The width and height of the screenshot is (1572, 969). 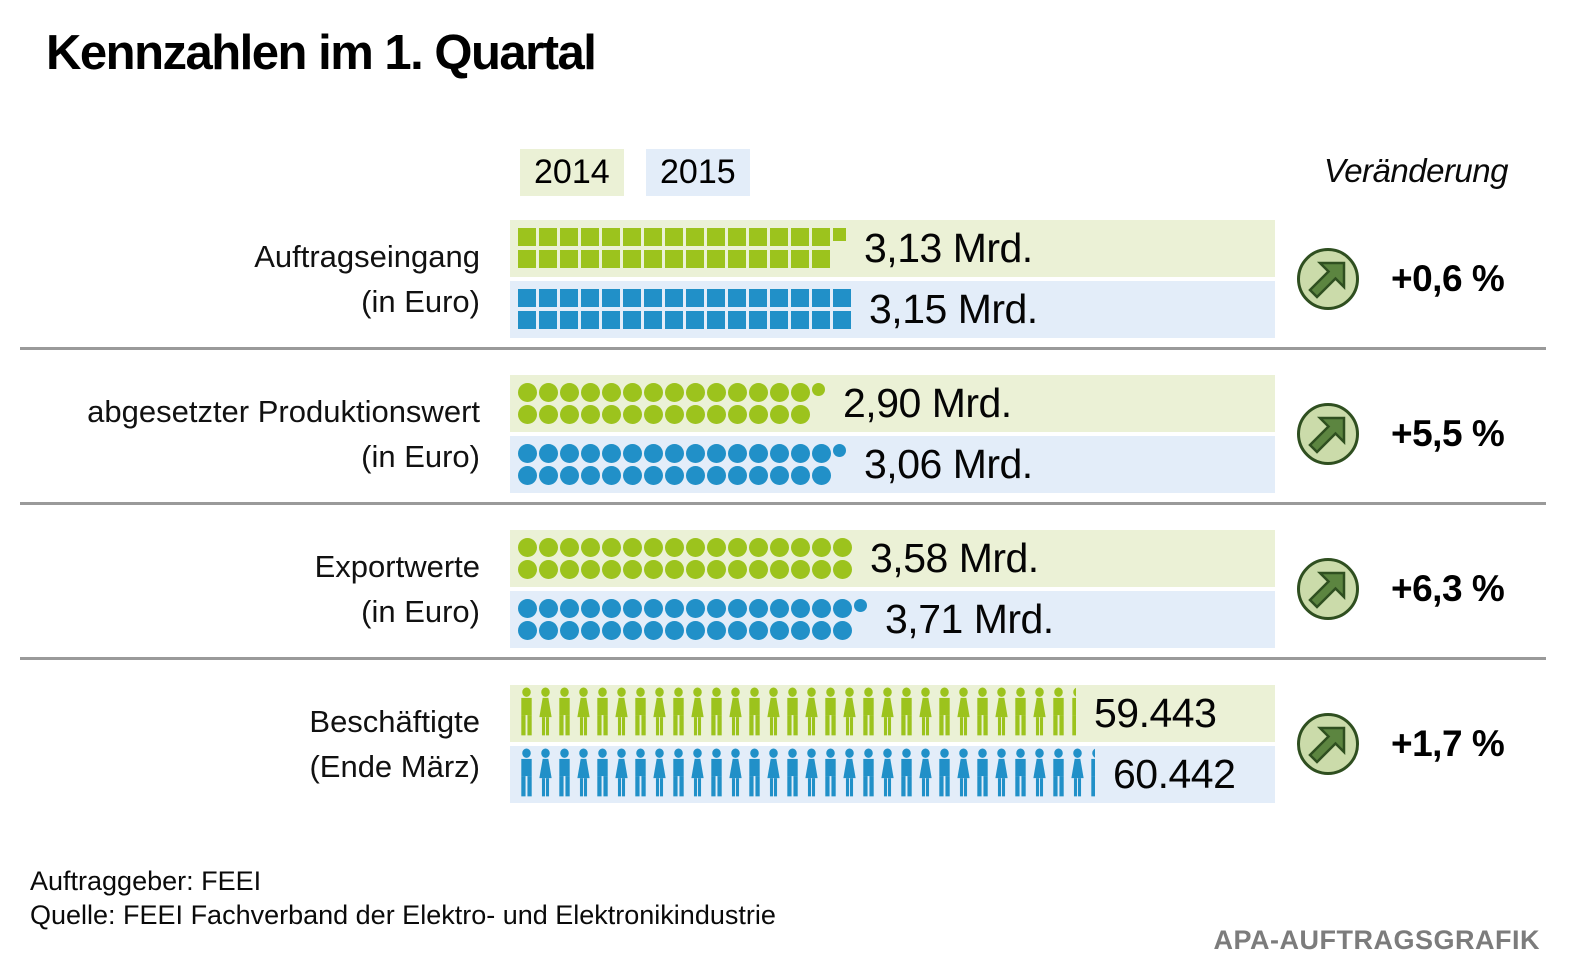 I want to click on year-bars: 2,90 Mrd. 3,06 Mrd., so click(x=892, y=433).